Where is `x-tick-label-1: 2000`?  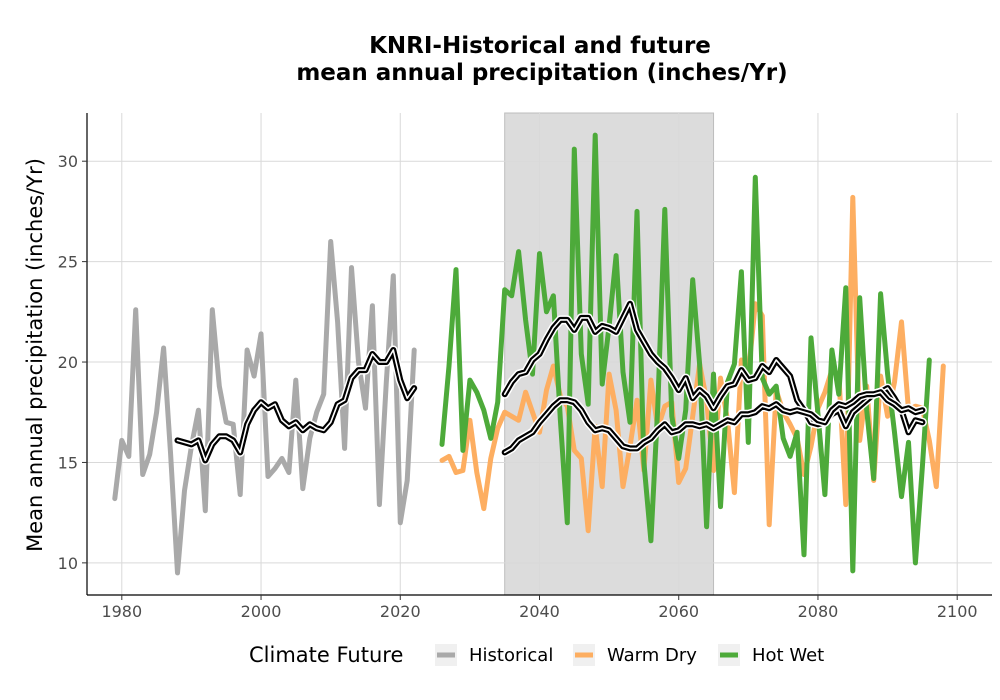 x-tick-label-1: 2000 is located at coordinates (261, 611).